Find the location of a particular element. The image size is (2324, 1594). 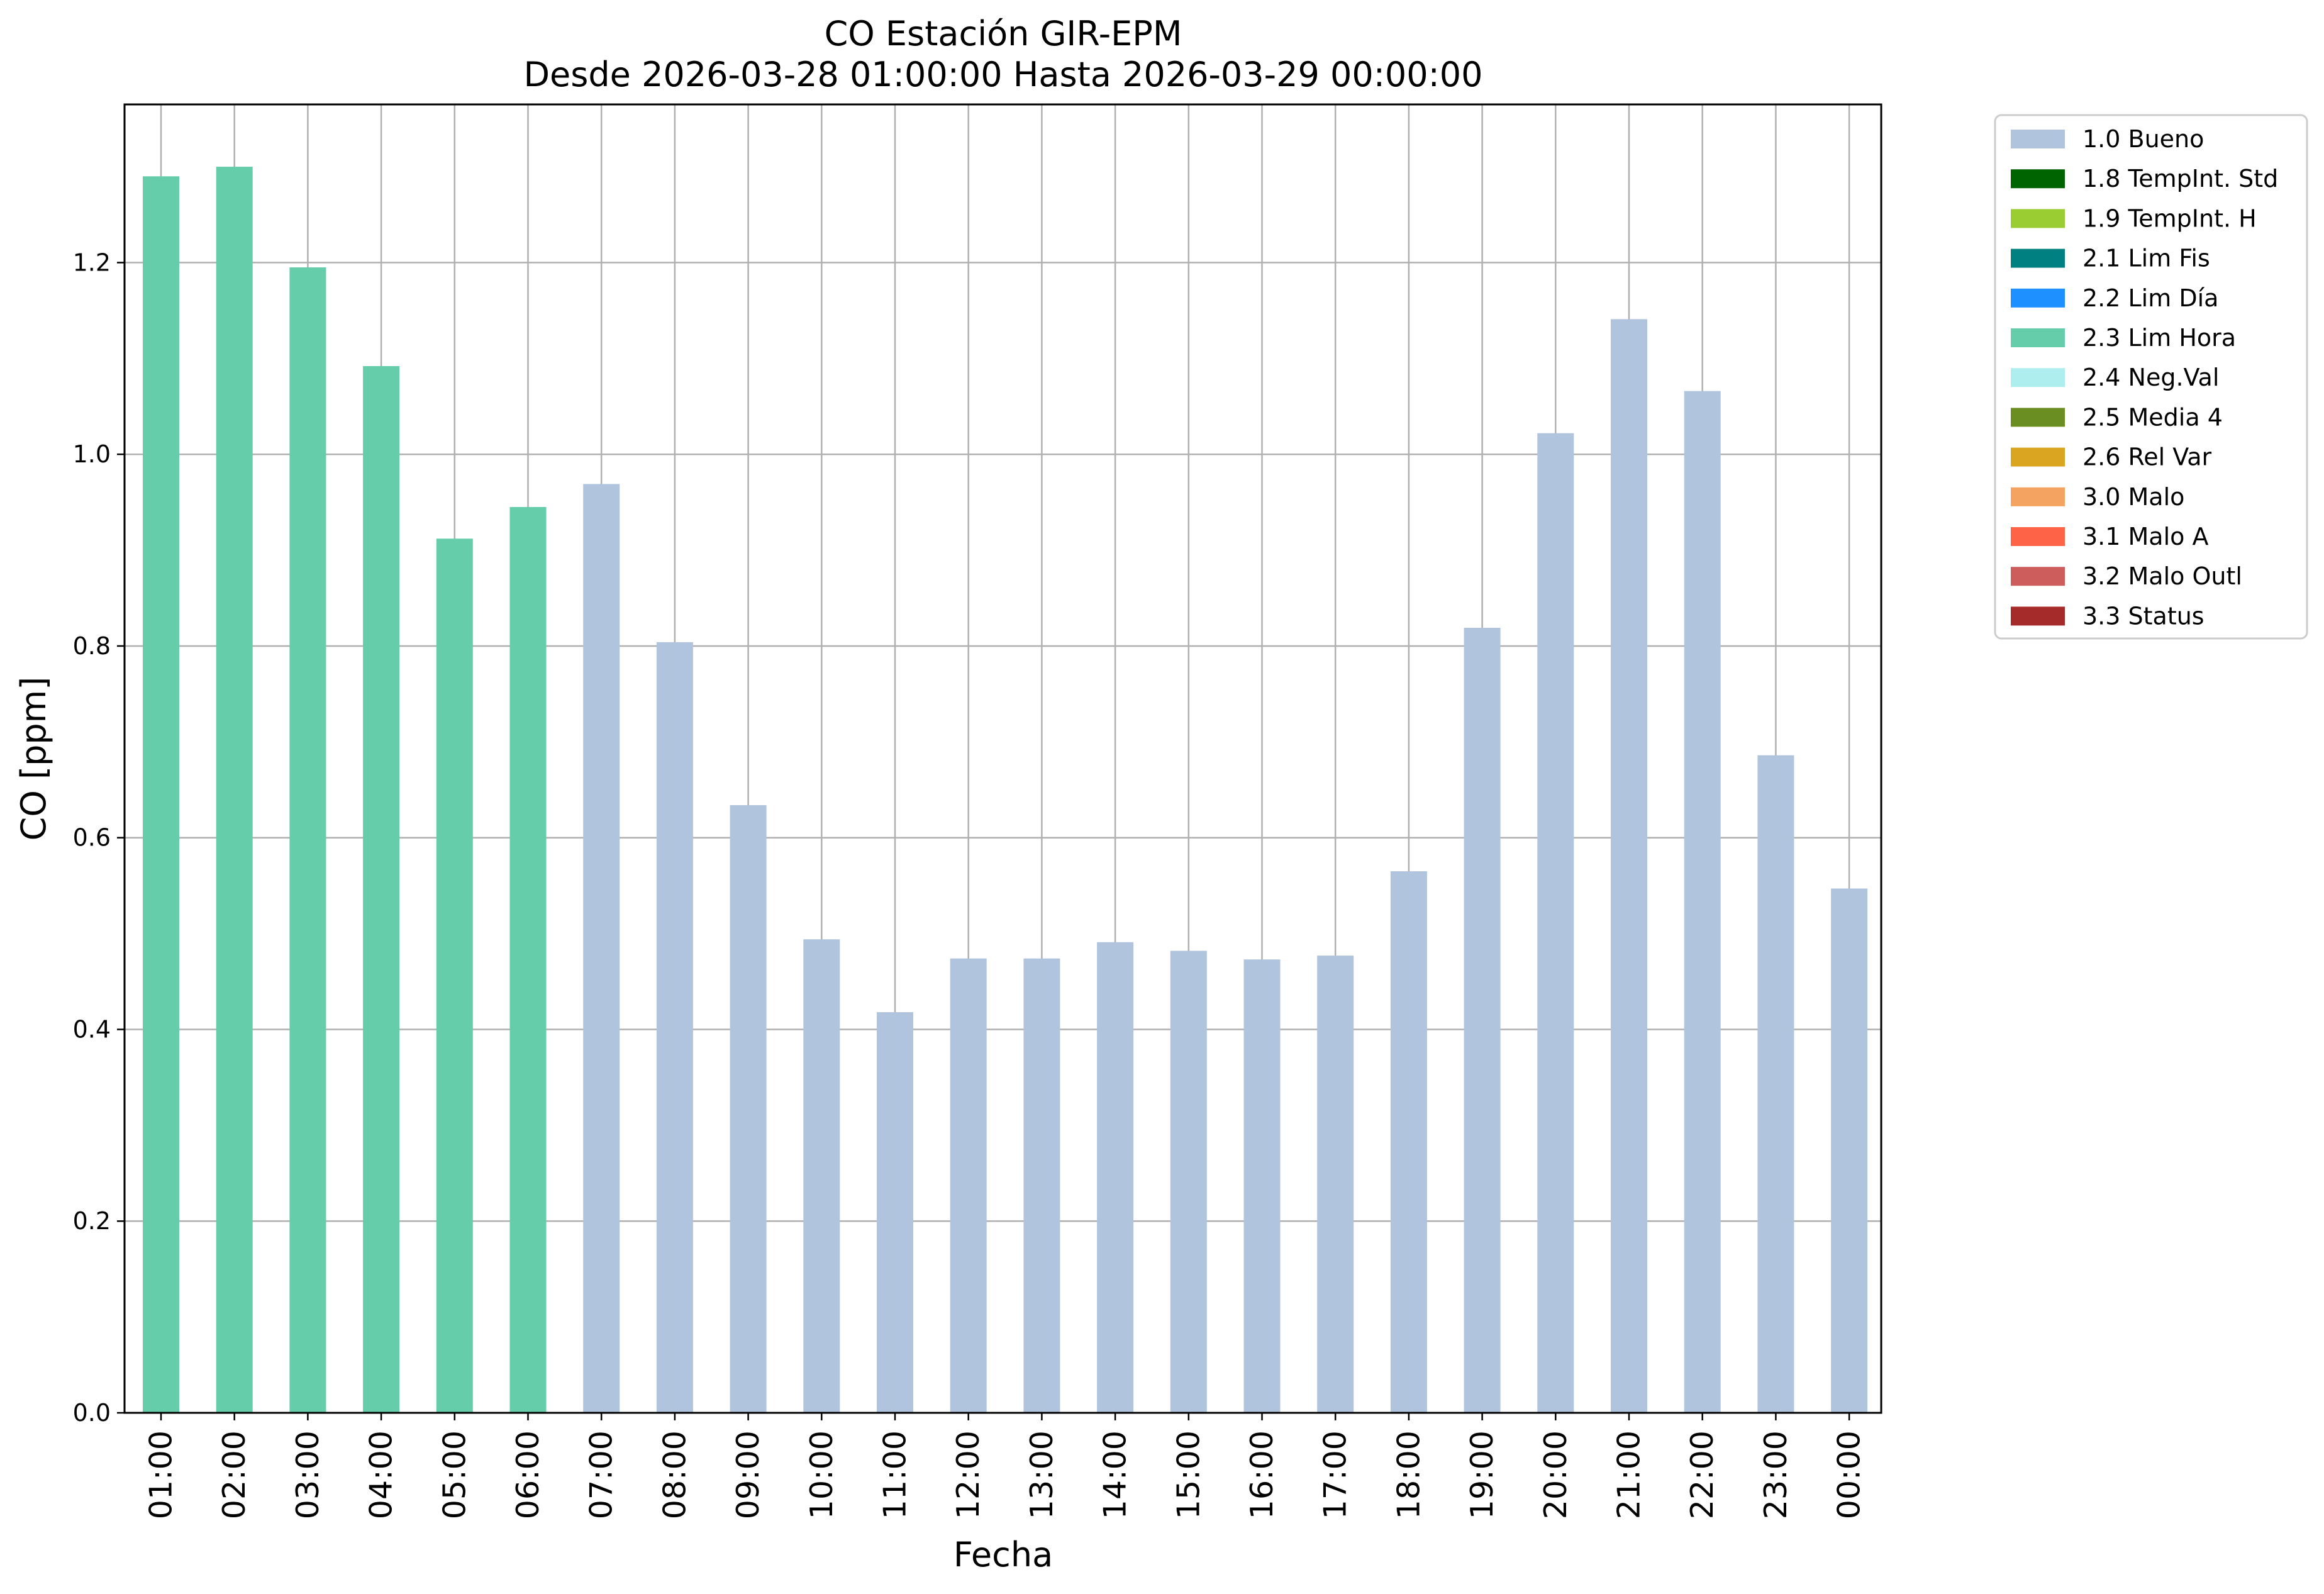

y-axis: 0.0 0.2 0.4 0.6 0.8 1.0 1.2 is located at coordinates (99, 838).